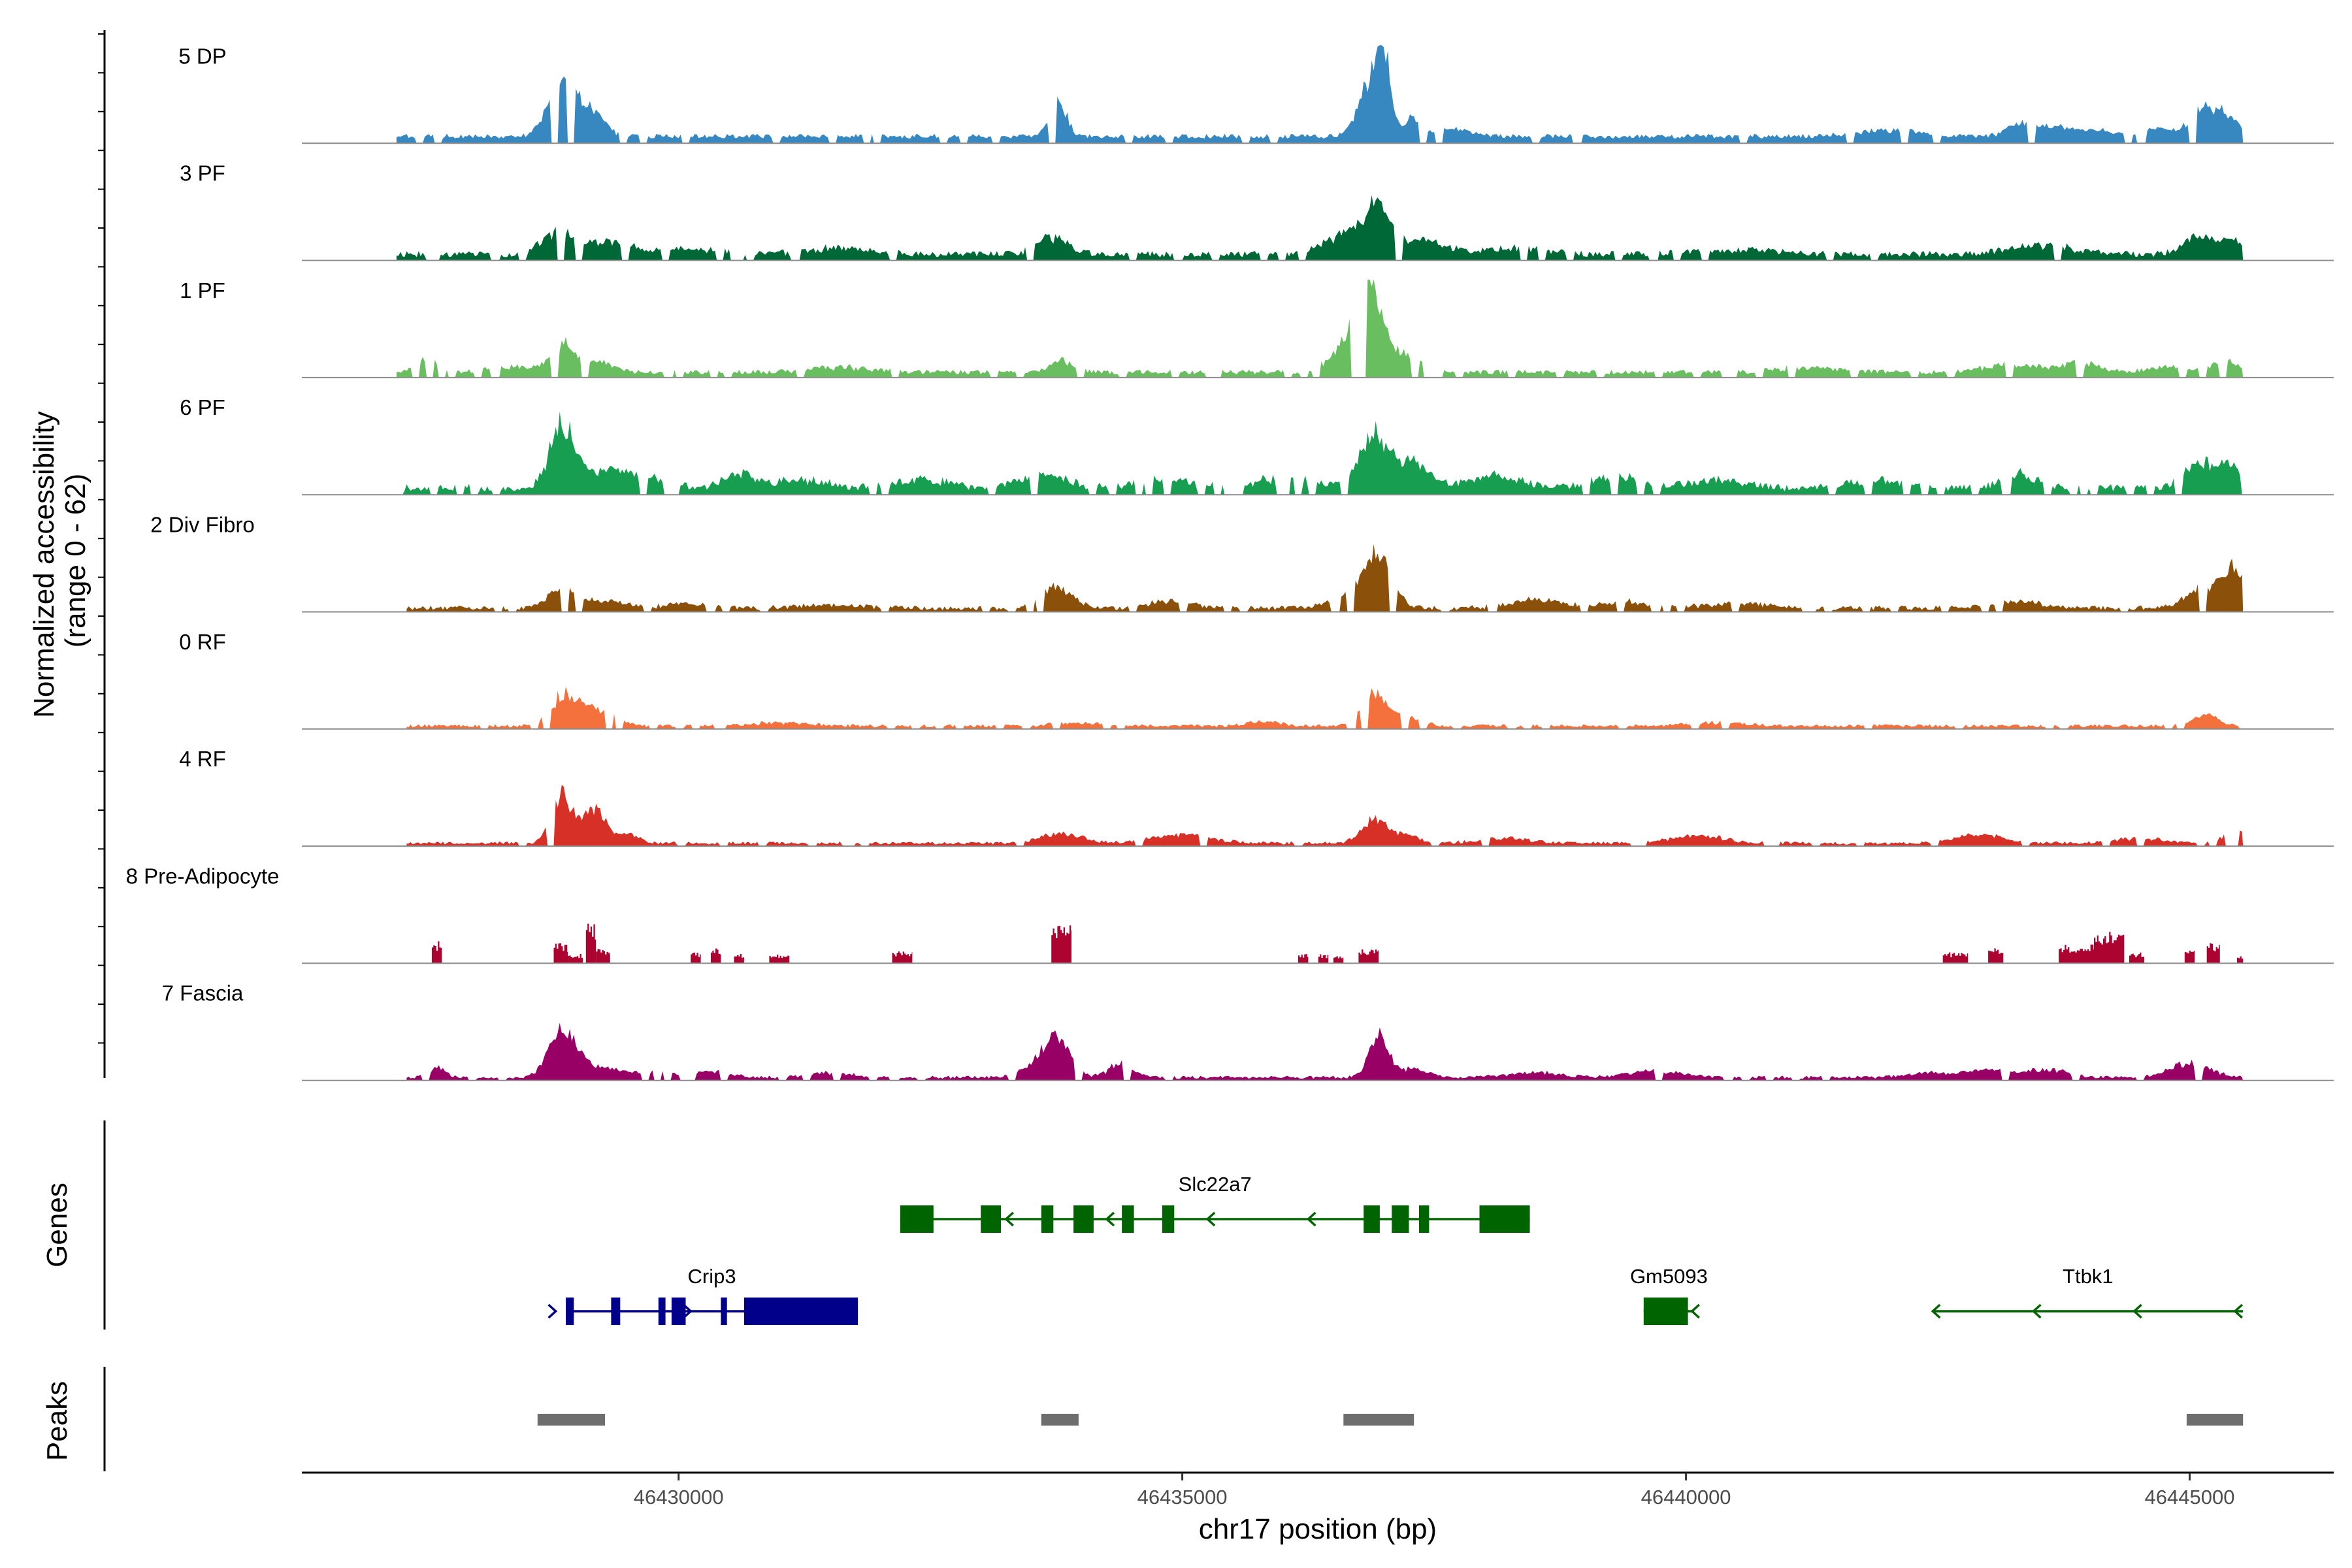  Describe the element at coordinates (1434, 1491) in the screenshot. I see `x-axis-ticks: 46430000 46435000 46440000 46445000` at that location.